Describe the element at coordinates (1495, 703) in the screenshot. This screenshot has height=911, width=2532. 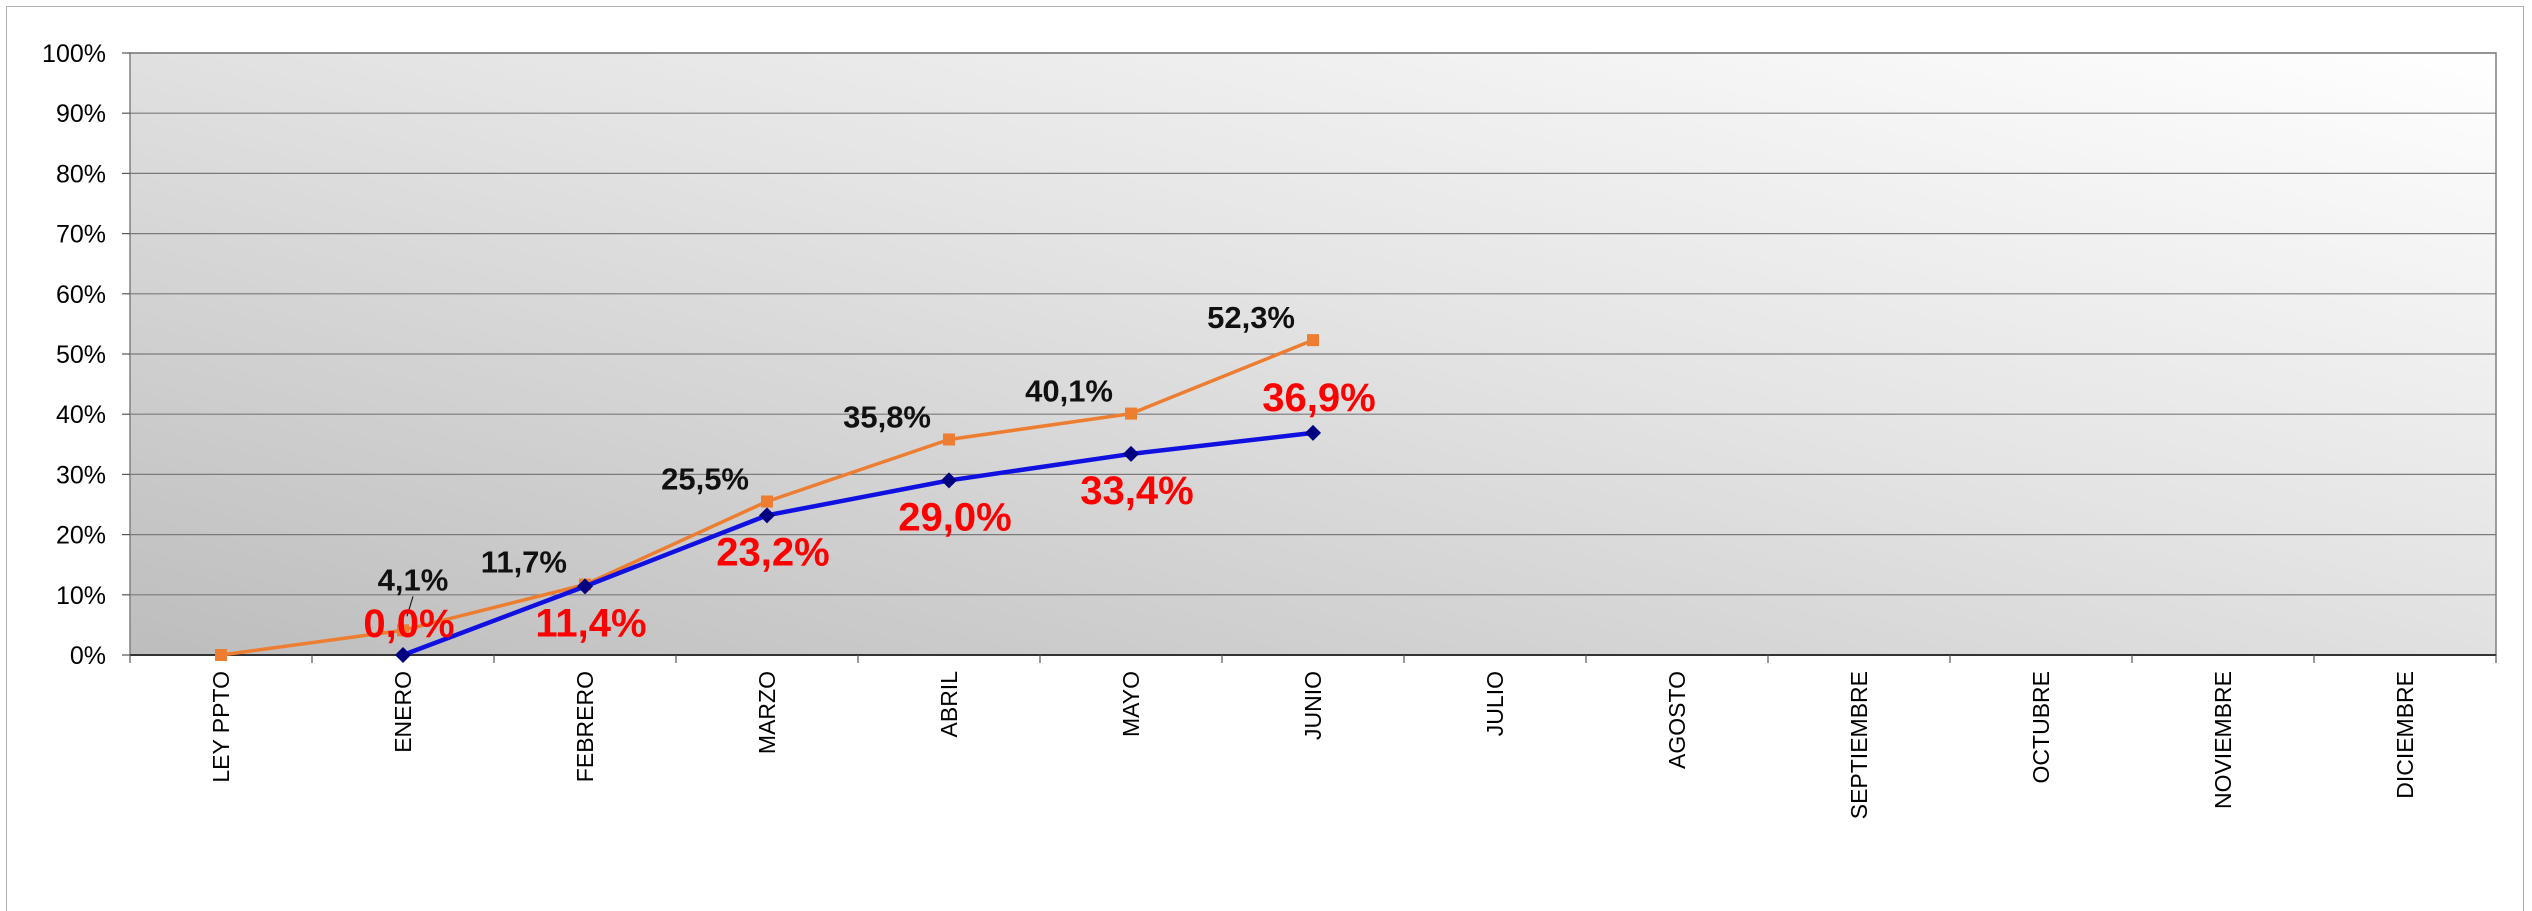
I see `x-tick-label: JULIO` at that location.